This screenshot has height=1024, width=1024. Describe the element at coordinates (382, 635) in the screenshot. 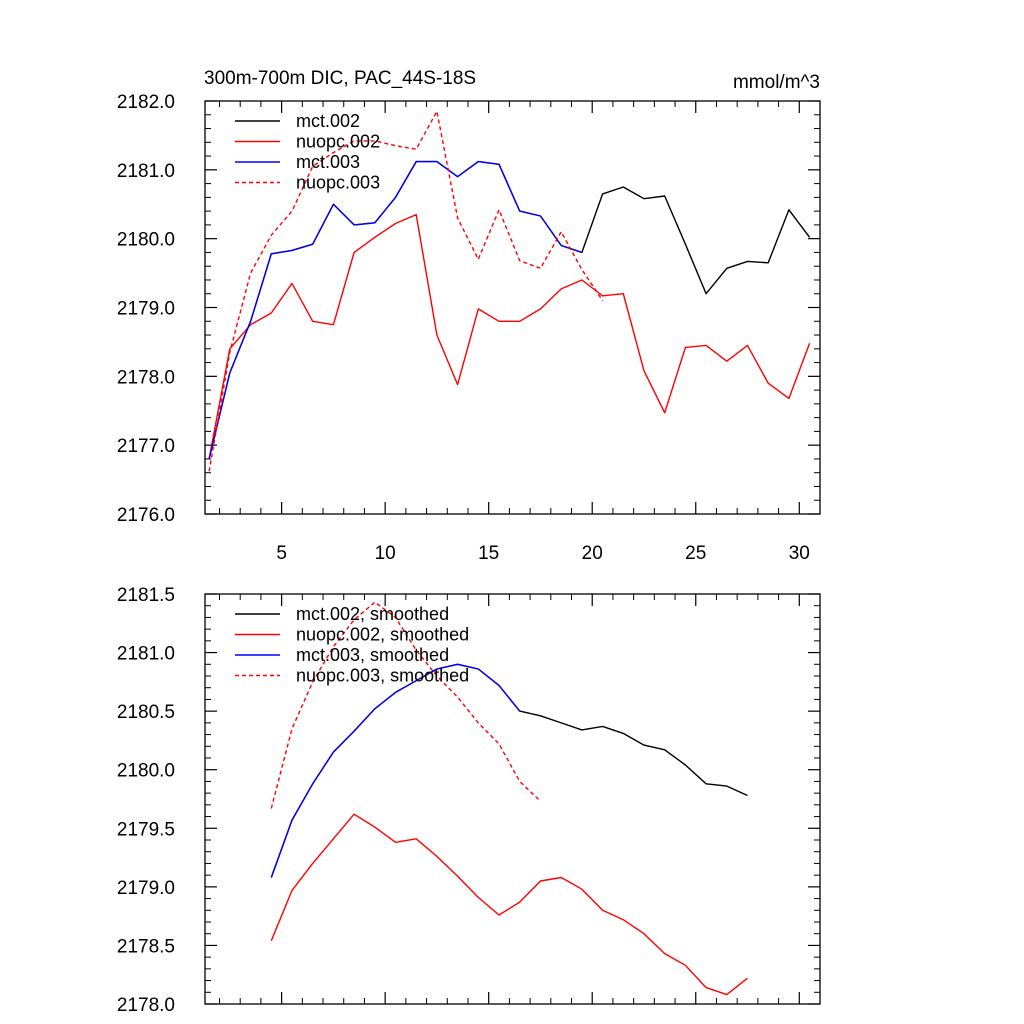

I see `legend-label: nuopc.002, smoothed` at that location.